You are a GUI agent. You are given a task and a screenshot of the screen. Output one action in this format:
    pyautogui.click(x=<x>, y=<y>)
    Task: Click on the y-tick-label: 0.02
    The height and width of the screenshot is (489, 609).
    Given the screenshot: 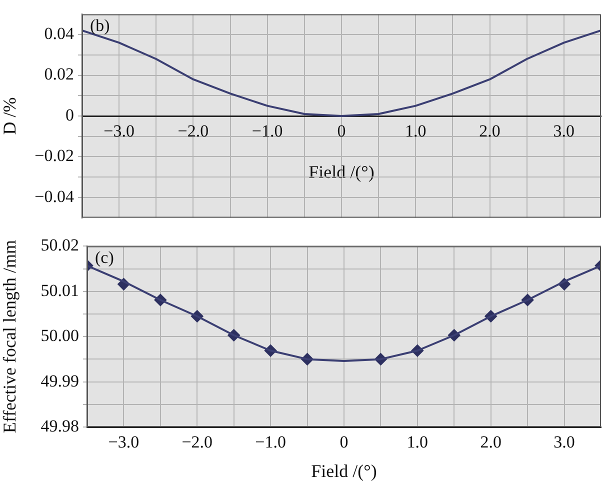 What is the action you would take?
    pyautogui.click(x=59, y=74)
    